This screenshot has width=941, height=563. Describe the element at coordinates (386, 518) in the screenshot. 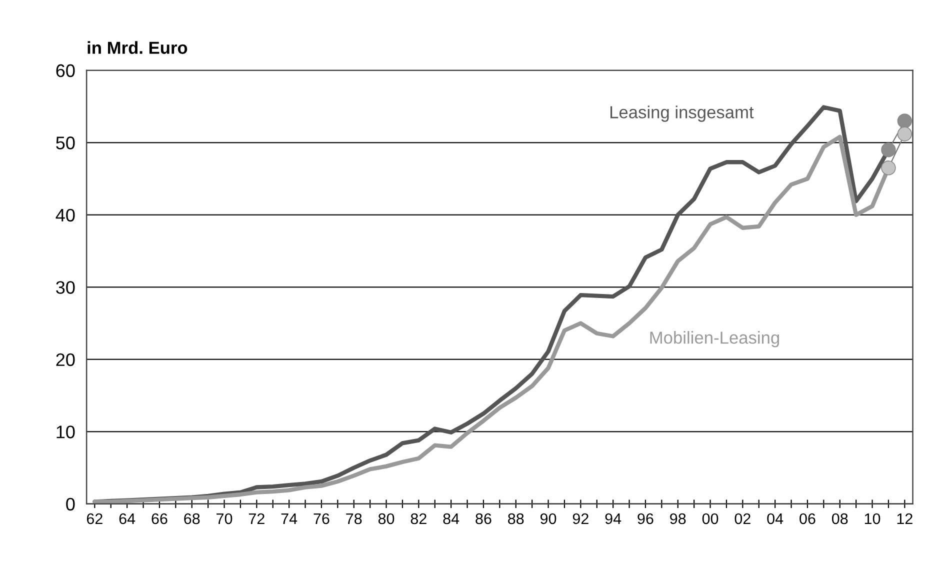

I see `x-tick-label: 80` at that location.